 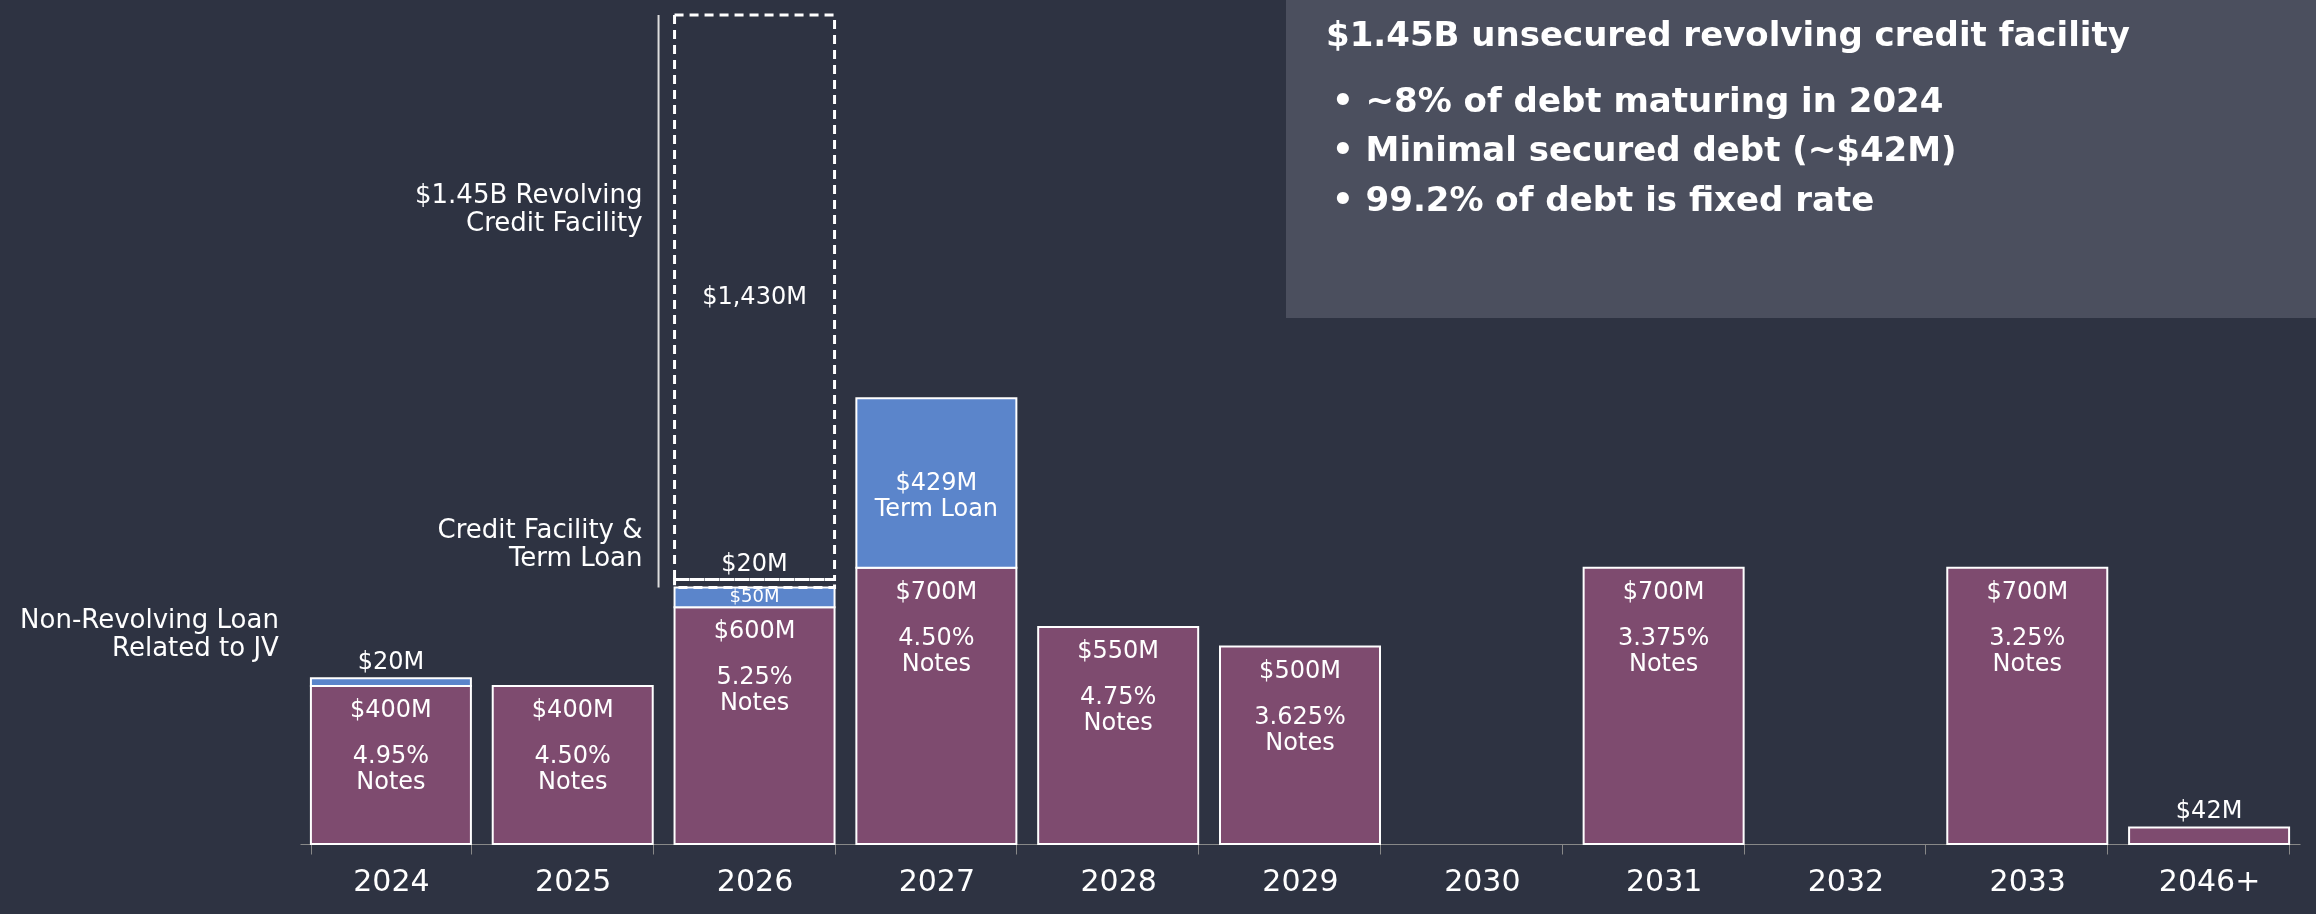 I want to click on annotation: 5.25% Notes, so click(x=754, y=689).